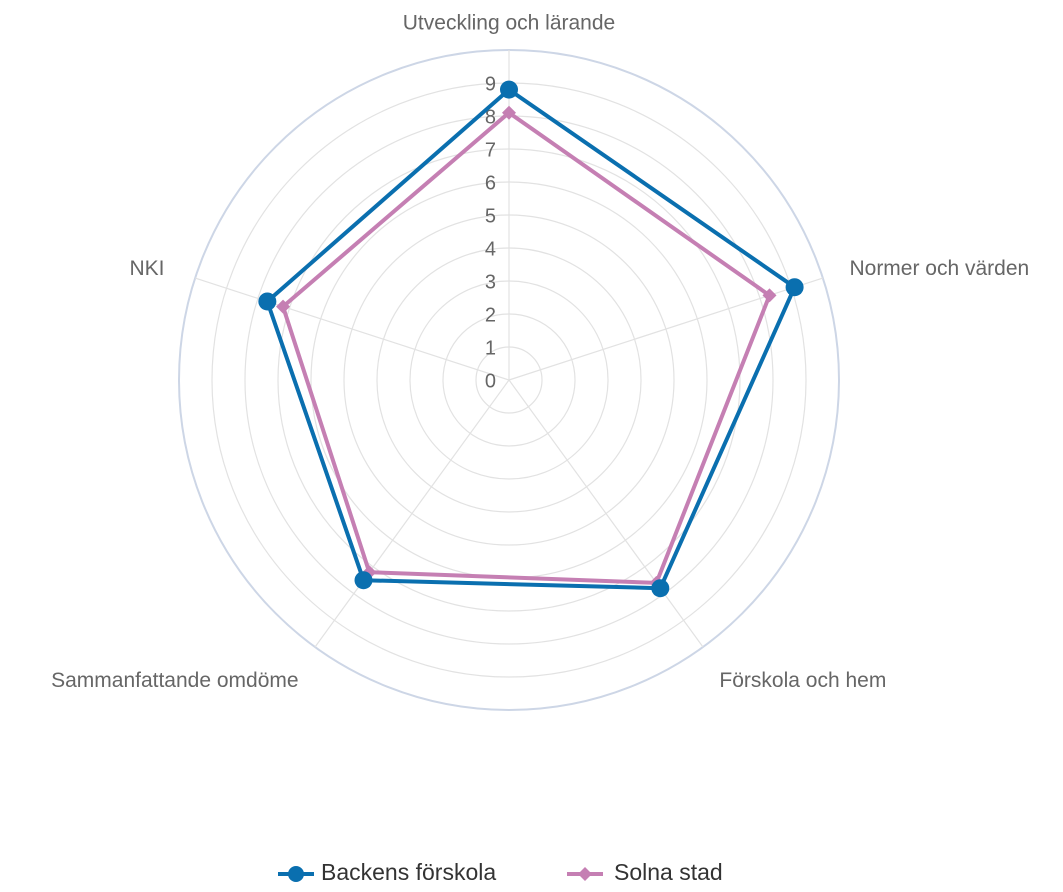  Describe the element at coordinates (509, 23) in the screenshot. I see `category-label: Utveckling och lärande` at that location.